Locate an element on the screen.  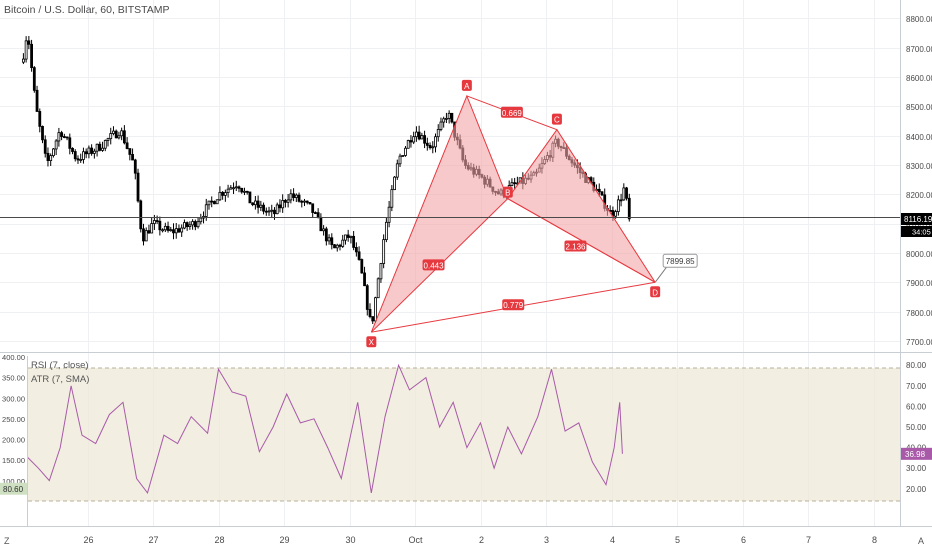
price-tick-label: 7800.00 is located at coordinates (919, 313).